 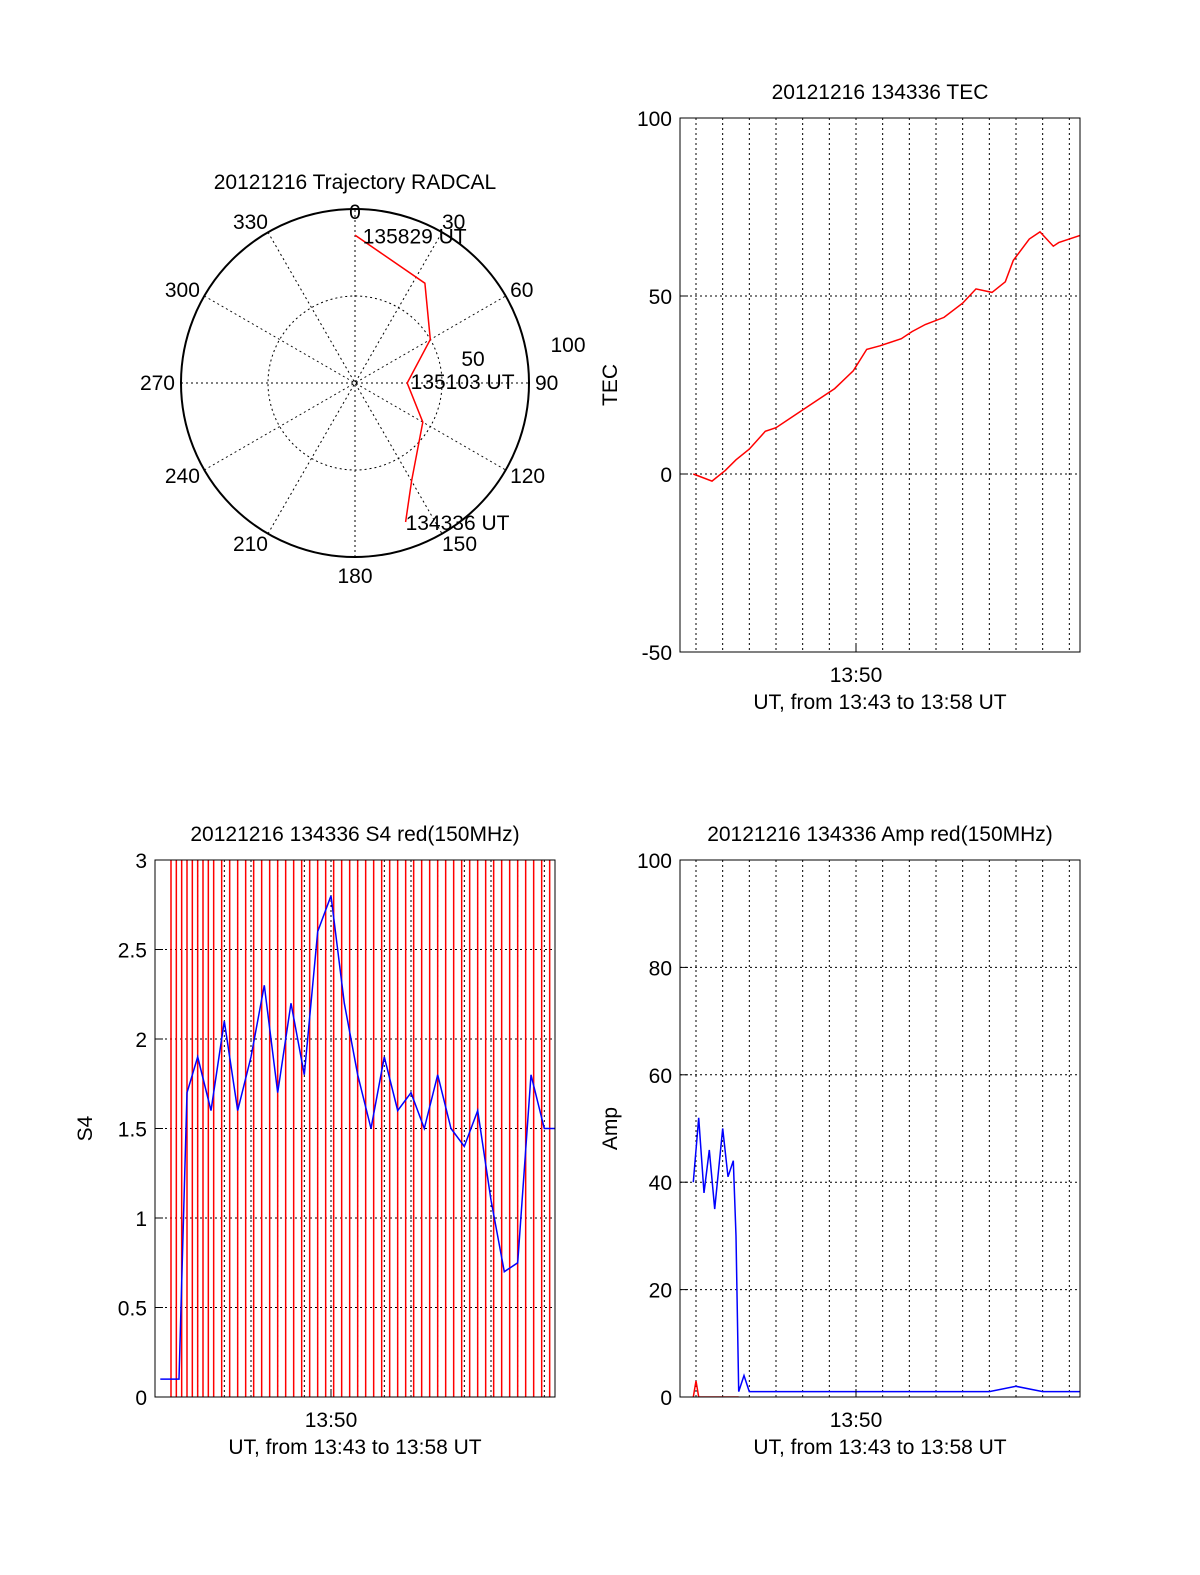 I want to click on p3-ytick-label-80: 80, so click(x=660, y=968).